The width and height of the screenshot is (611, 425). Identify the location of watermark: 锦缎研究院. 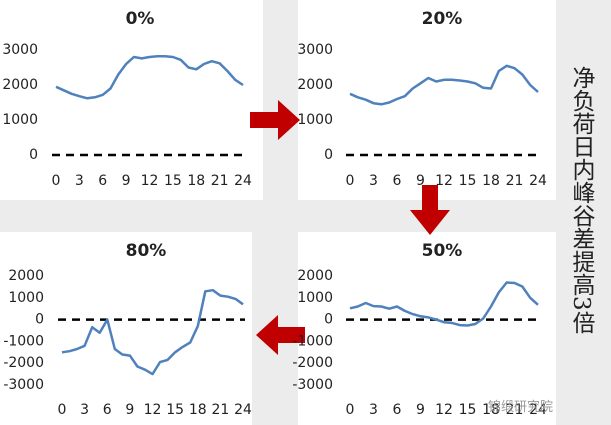
(521, 407).